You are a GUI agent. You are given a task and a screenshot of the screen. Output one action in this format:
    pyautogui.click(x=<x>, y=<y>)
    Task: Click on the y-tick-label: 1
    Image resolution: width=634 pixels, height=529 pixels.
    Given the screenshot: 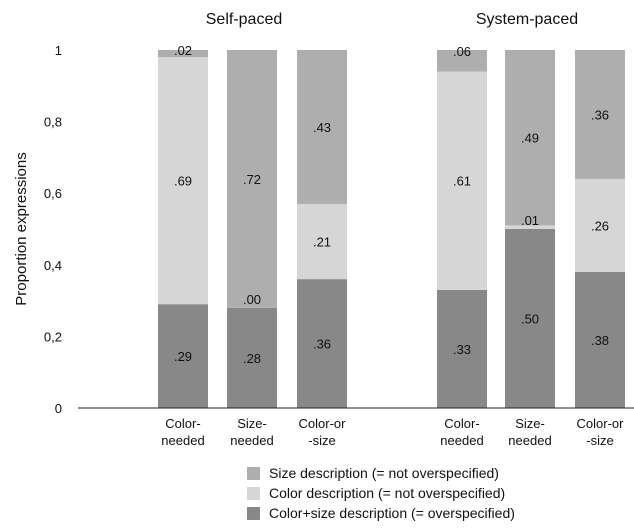 What is the action you would take?
    pyautogui.click(x=58, y=50)
    